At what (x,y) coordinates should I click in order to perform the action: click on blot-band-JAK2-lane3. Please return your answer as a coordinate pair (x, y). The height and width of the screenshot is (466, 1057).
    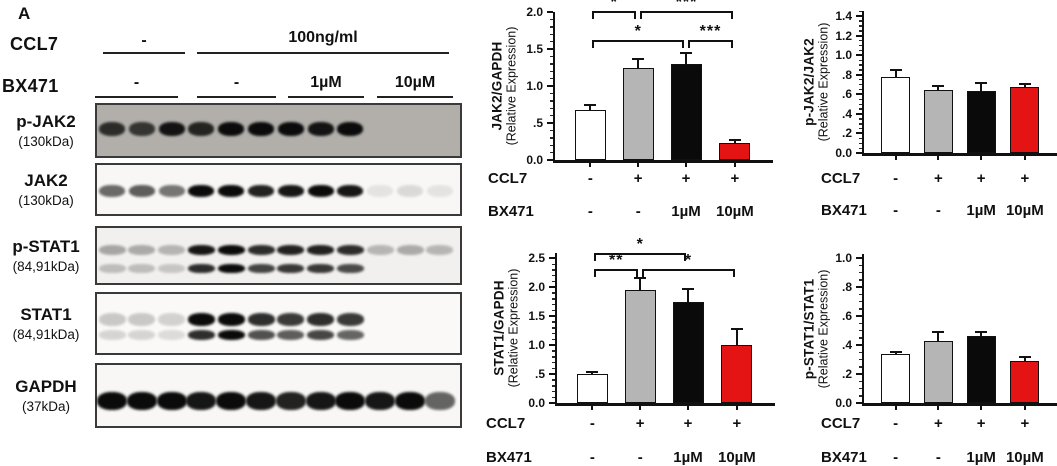
    Looking at the image, I should click on (171, 191).